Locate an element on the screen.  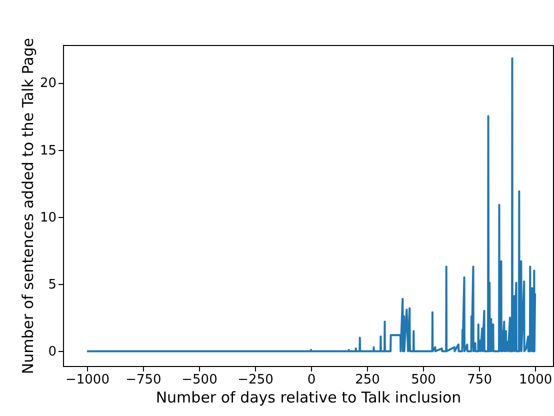
x-tick-label: −500 is located at coordinates (200, 380).